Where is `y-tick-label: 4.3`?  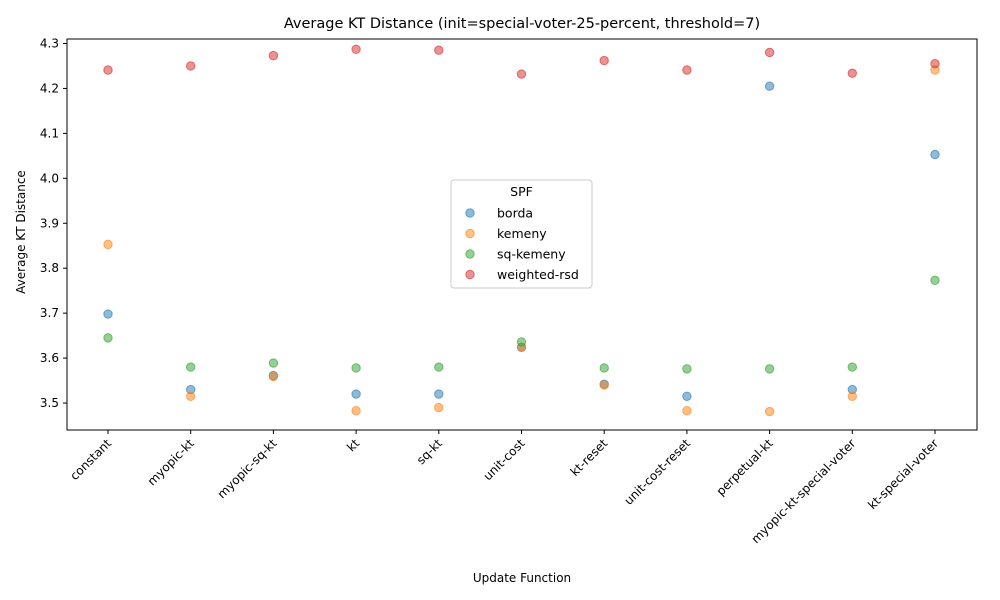 y-tick-label: 4.3 is located at coordinates (49, 43).